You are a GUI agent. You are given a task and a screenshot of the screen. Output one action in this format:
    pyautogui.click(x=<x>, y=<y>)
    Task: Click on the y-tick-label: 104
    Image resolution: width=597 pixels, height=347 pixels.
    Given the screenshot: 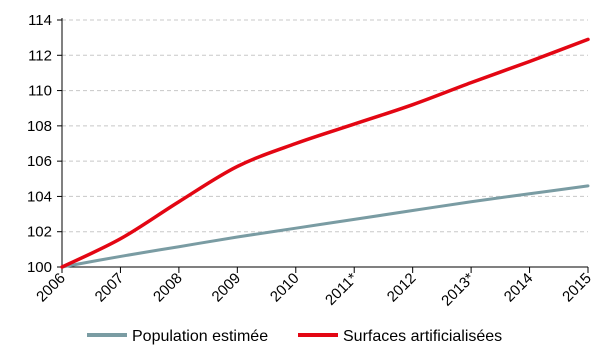 What is the action you would take?
    pyautogui.click(x=39, y=196)
    